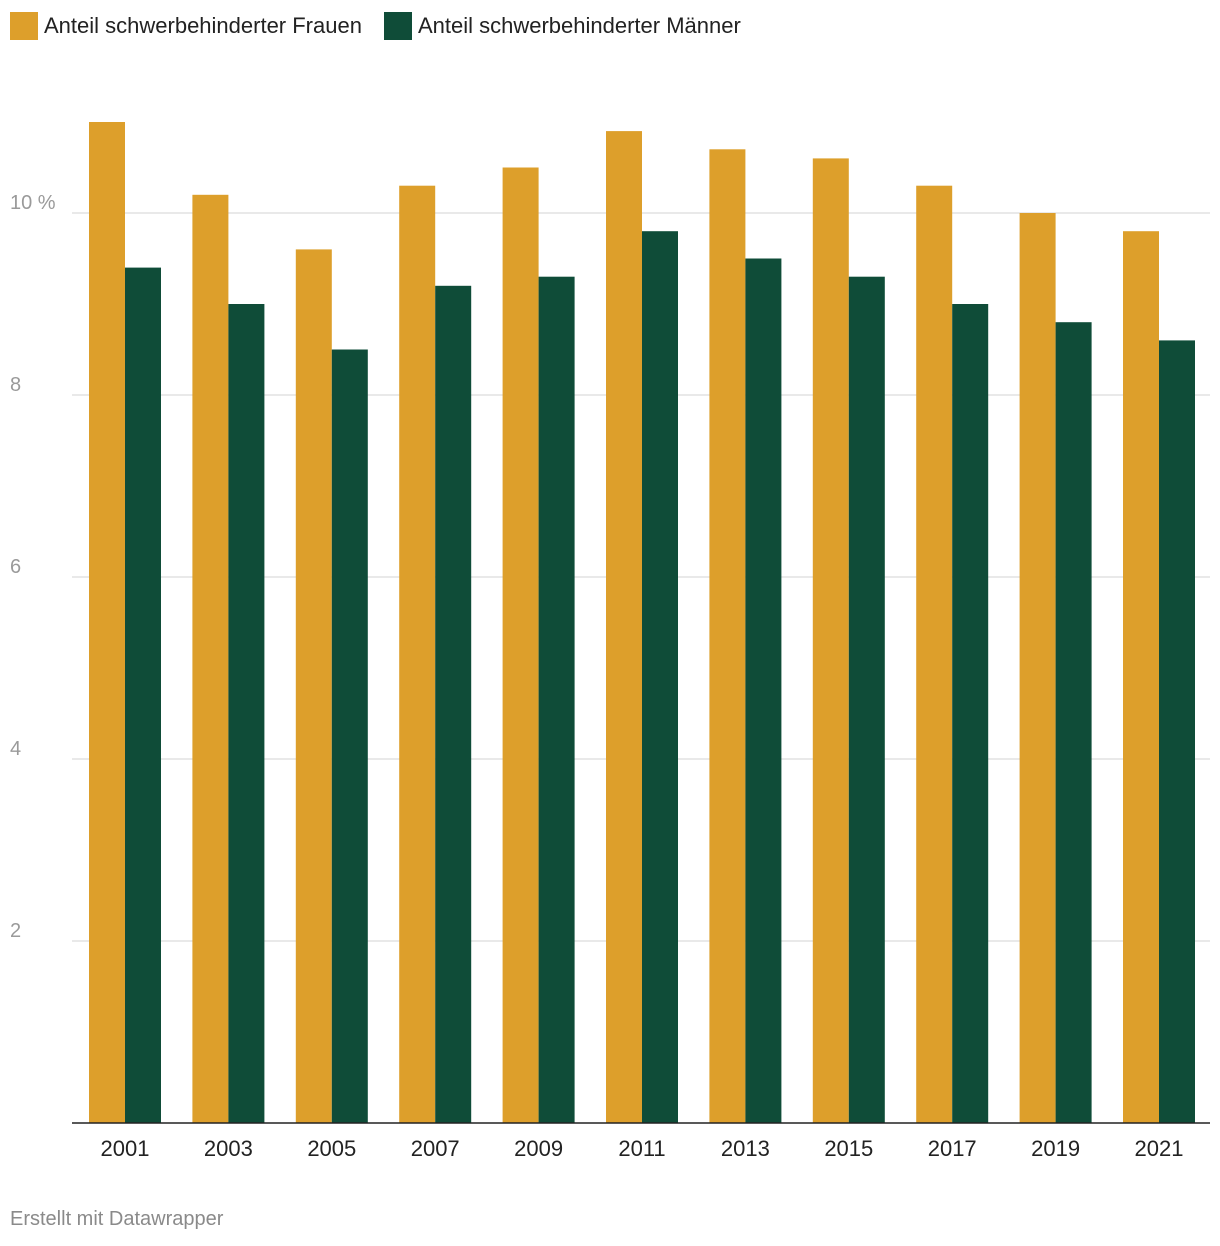  What do you see at coordinates (15, 385) in the screenshot?
I see `y-tick-label: 8` at bounding box center [15, 385].